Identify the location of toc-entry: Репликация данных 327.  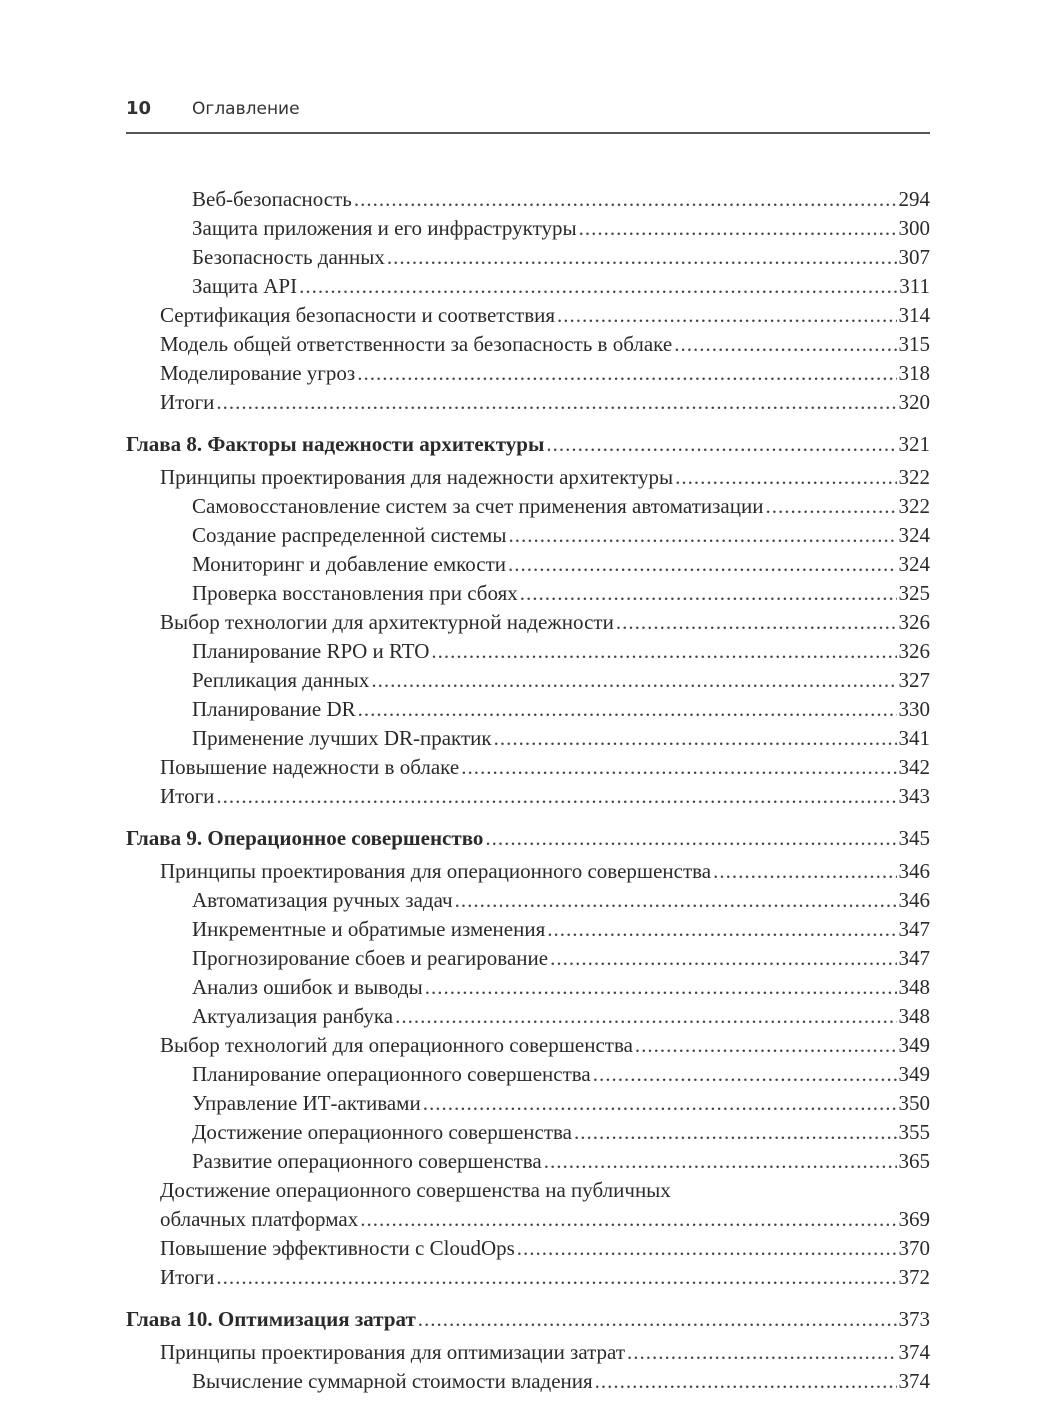
(528, 680).